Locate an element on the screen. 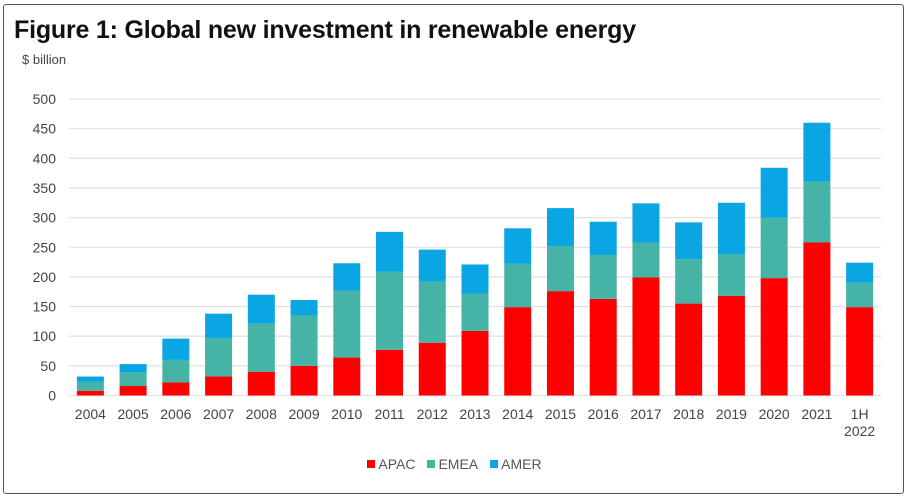 The width and height of the screenshot is (909, 499). x-tick-label: 2007 is located at coordinates (218, 414).